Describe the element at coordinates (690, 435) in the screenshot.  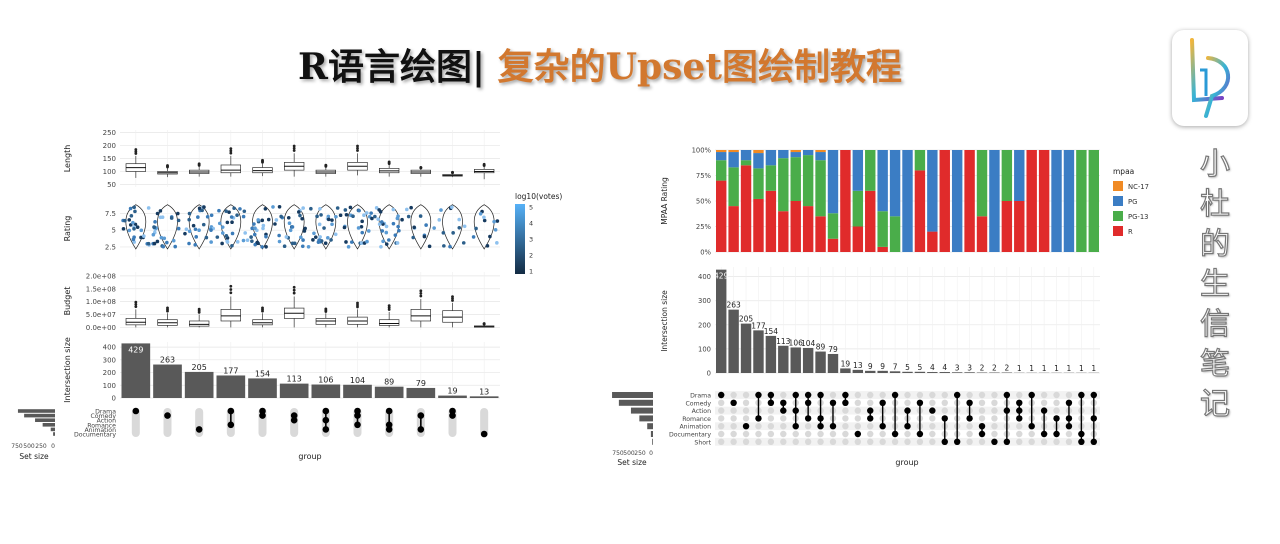
I see `matrix-set-label: Documentary` at that location.